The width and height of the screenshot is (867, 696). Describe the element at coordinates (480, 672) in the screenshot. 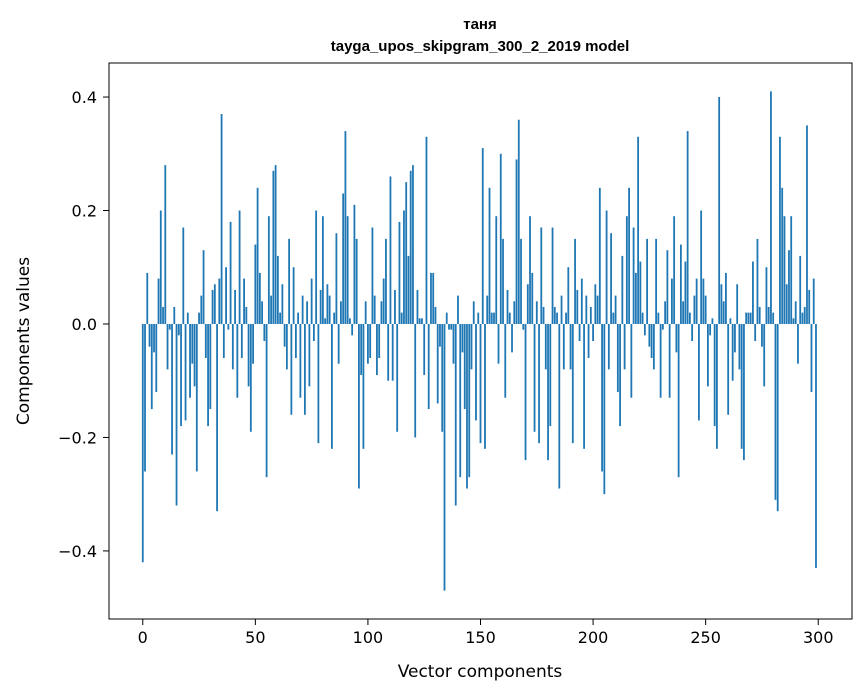

I see `x-axis-label: Vector components` at that location.